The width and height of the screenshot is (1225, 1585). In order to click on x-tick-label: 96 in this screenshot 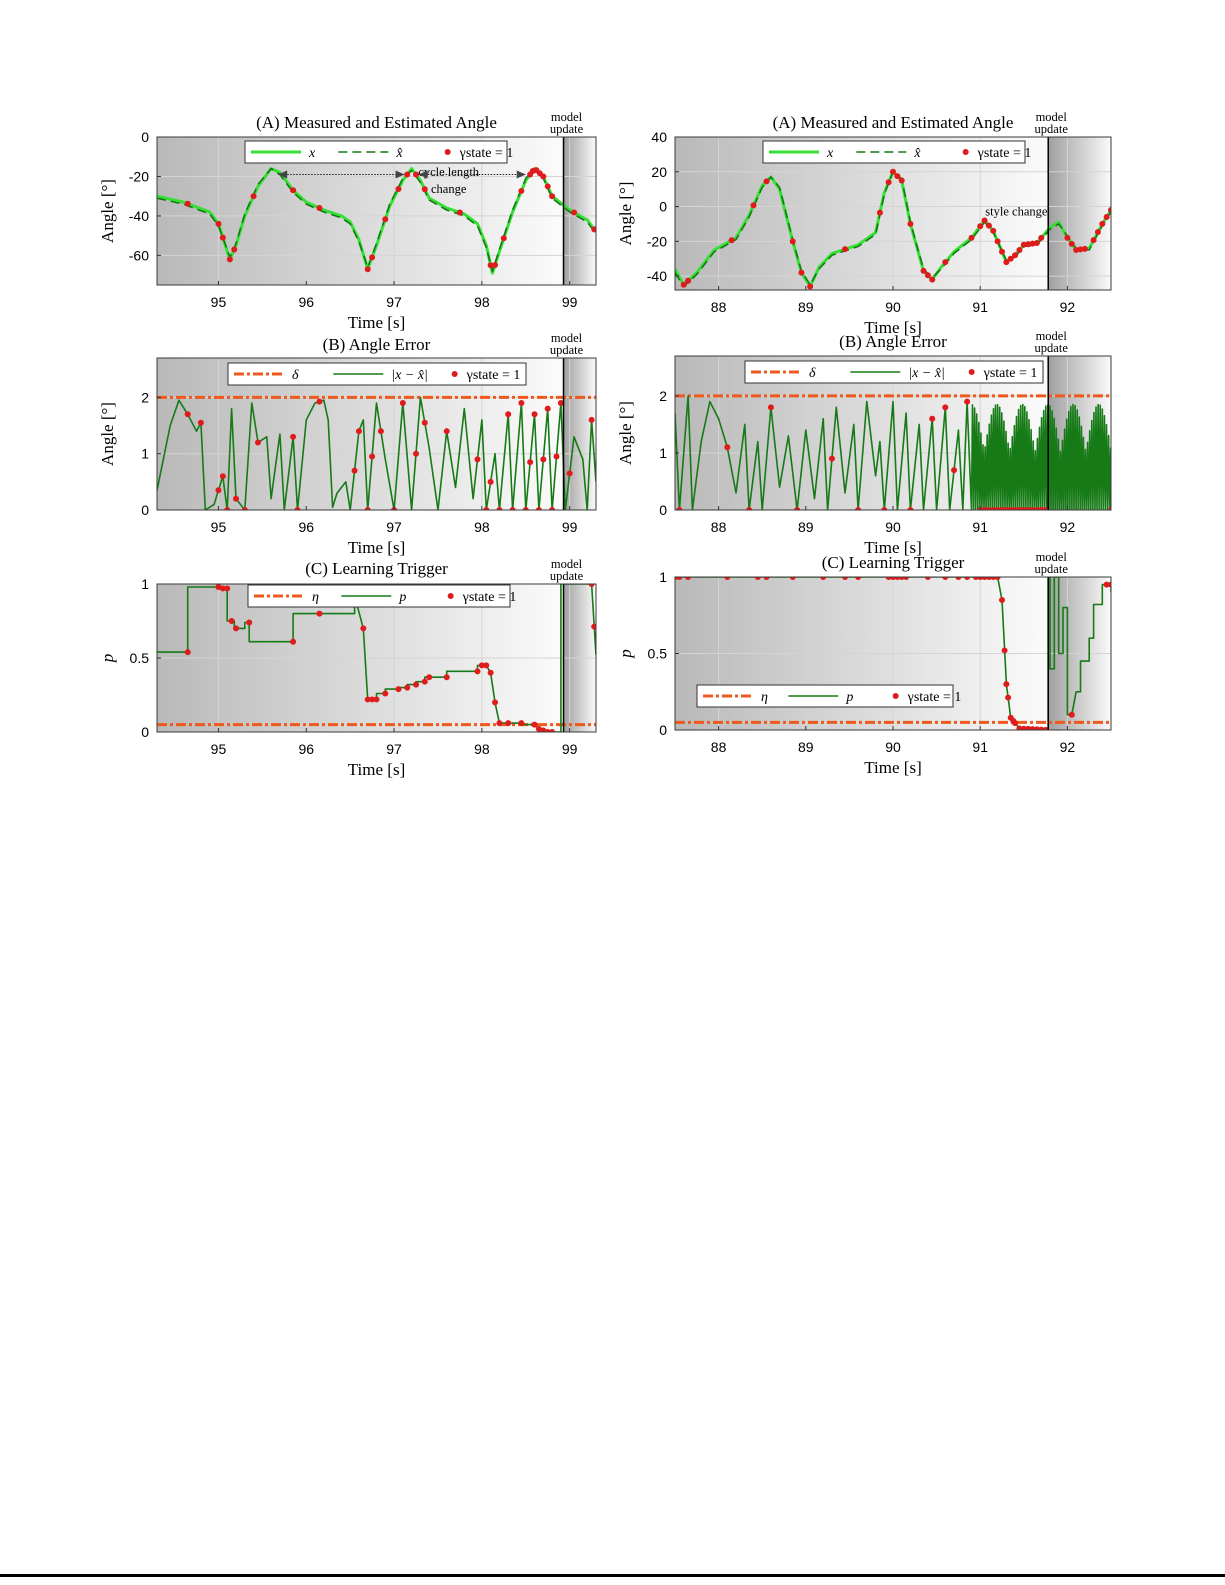, I will do `click(306, 527)`.